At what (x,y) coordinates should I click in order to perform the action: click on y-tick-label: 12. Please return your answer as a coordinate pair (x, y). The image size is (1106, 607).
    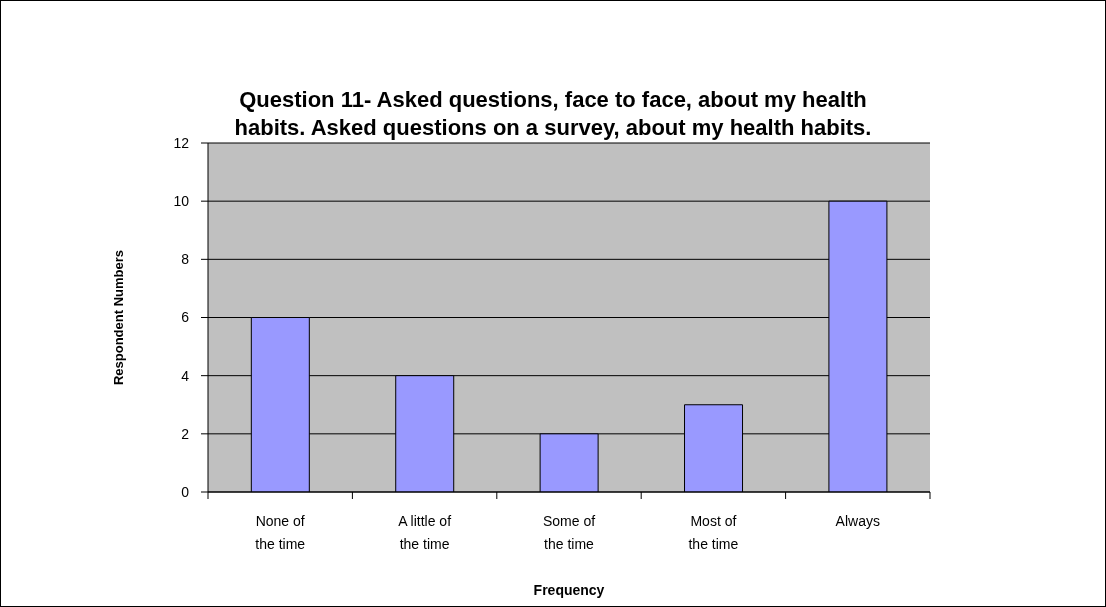
    Looking at the image, I should click on (181, 142).